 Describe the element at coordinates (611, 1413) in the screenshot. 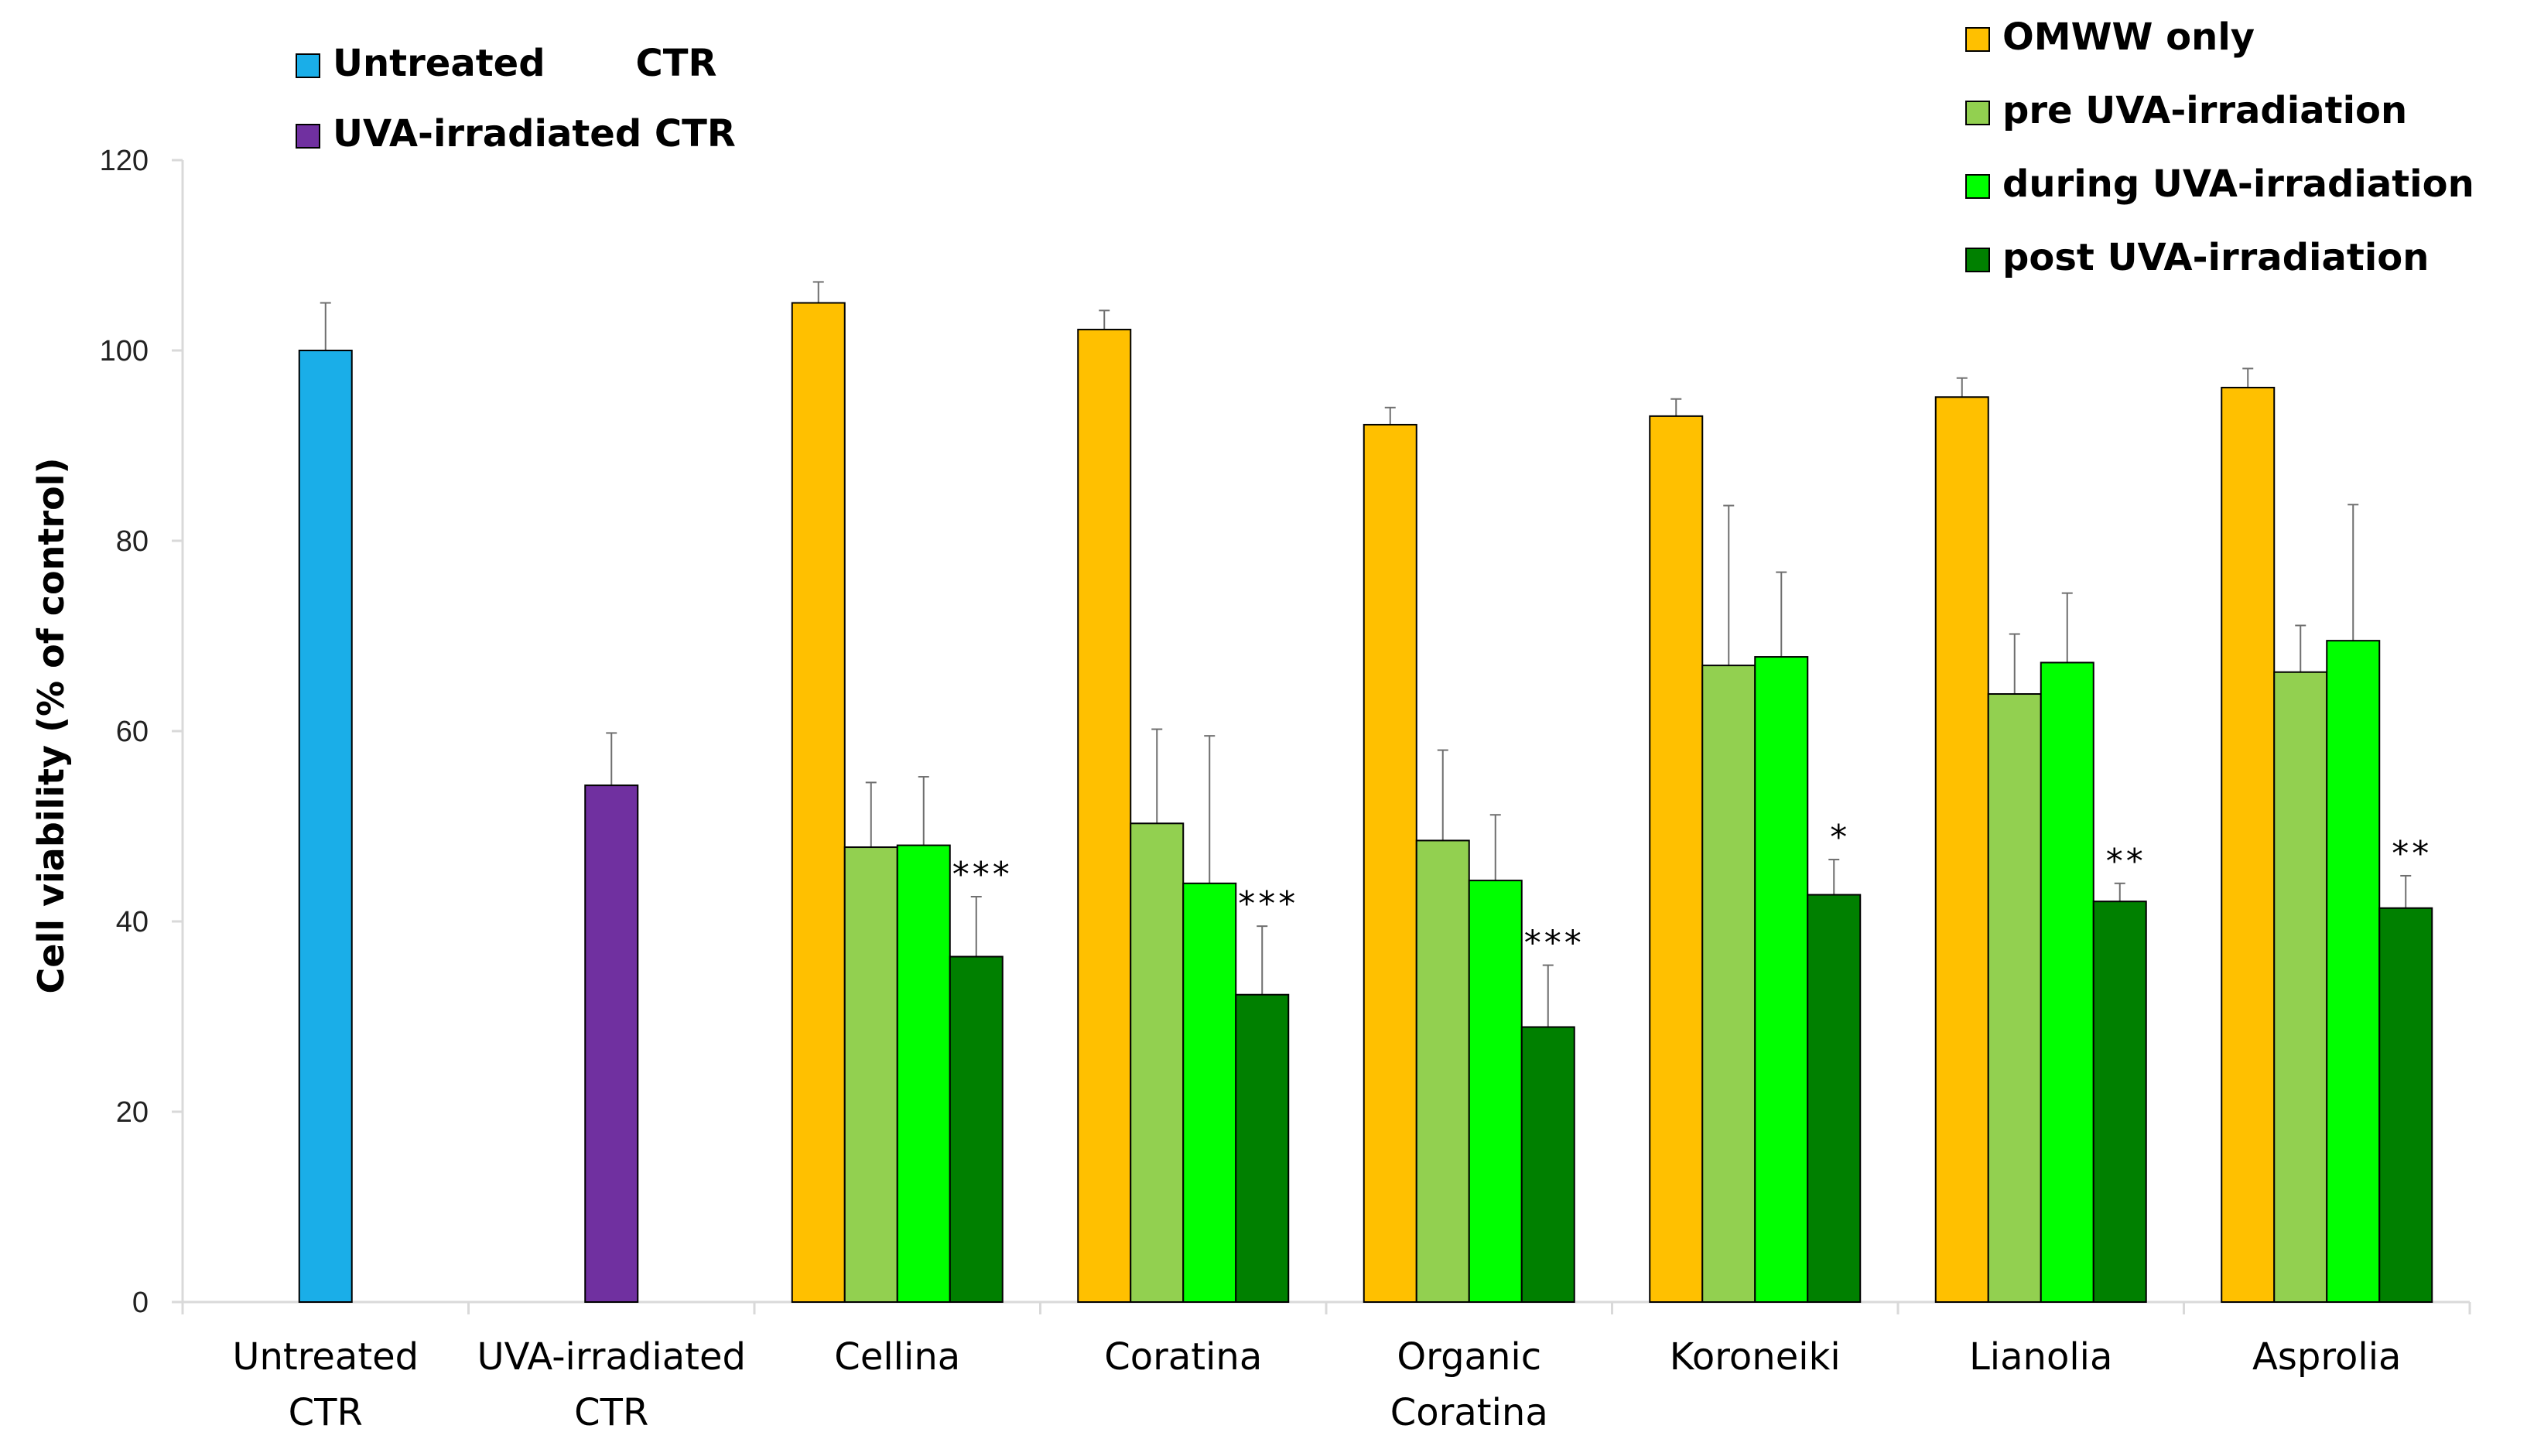

I see `category-label-uva-irradiated-ctr-line2: CTR` at that location.